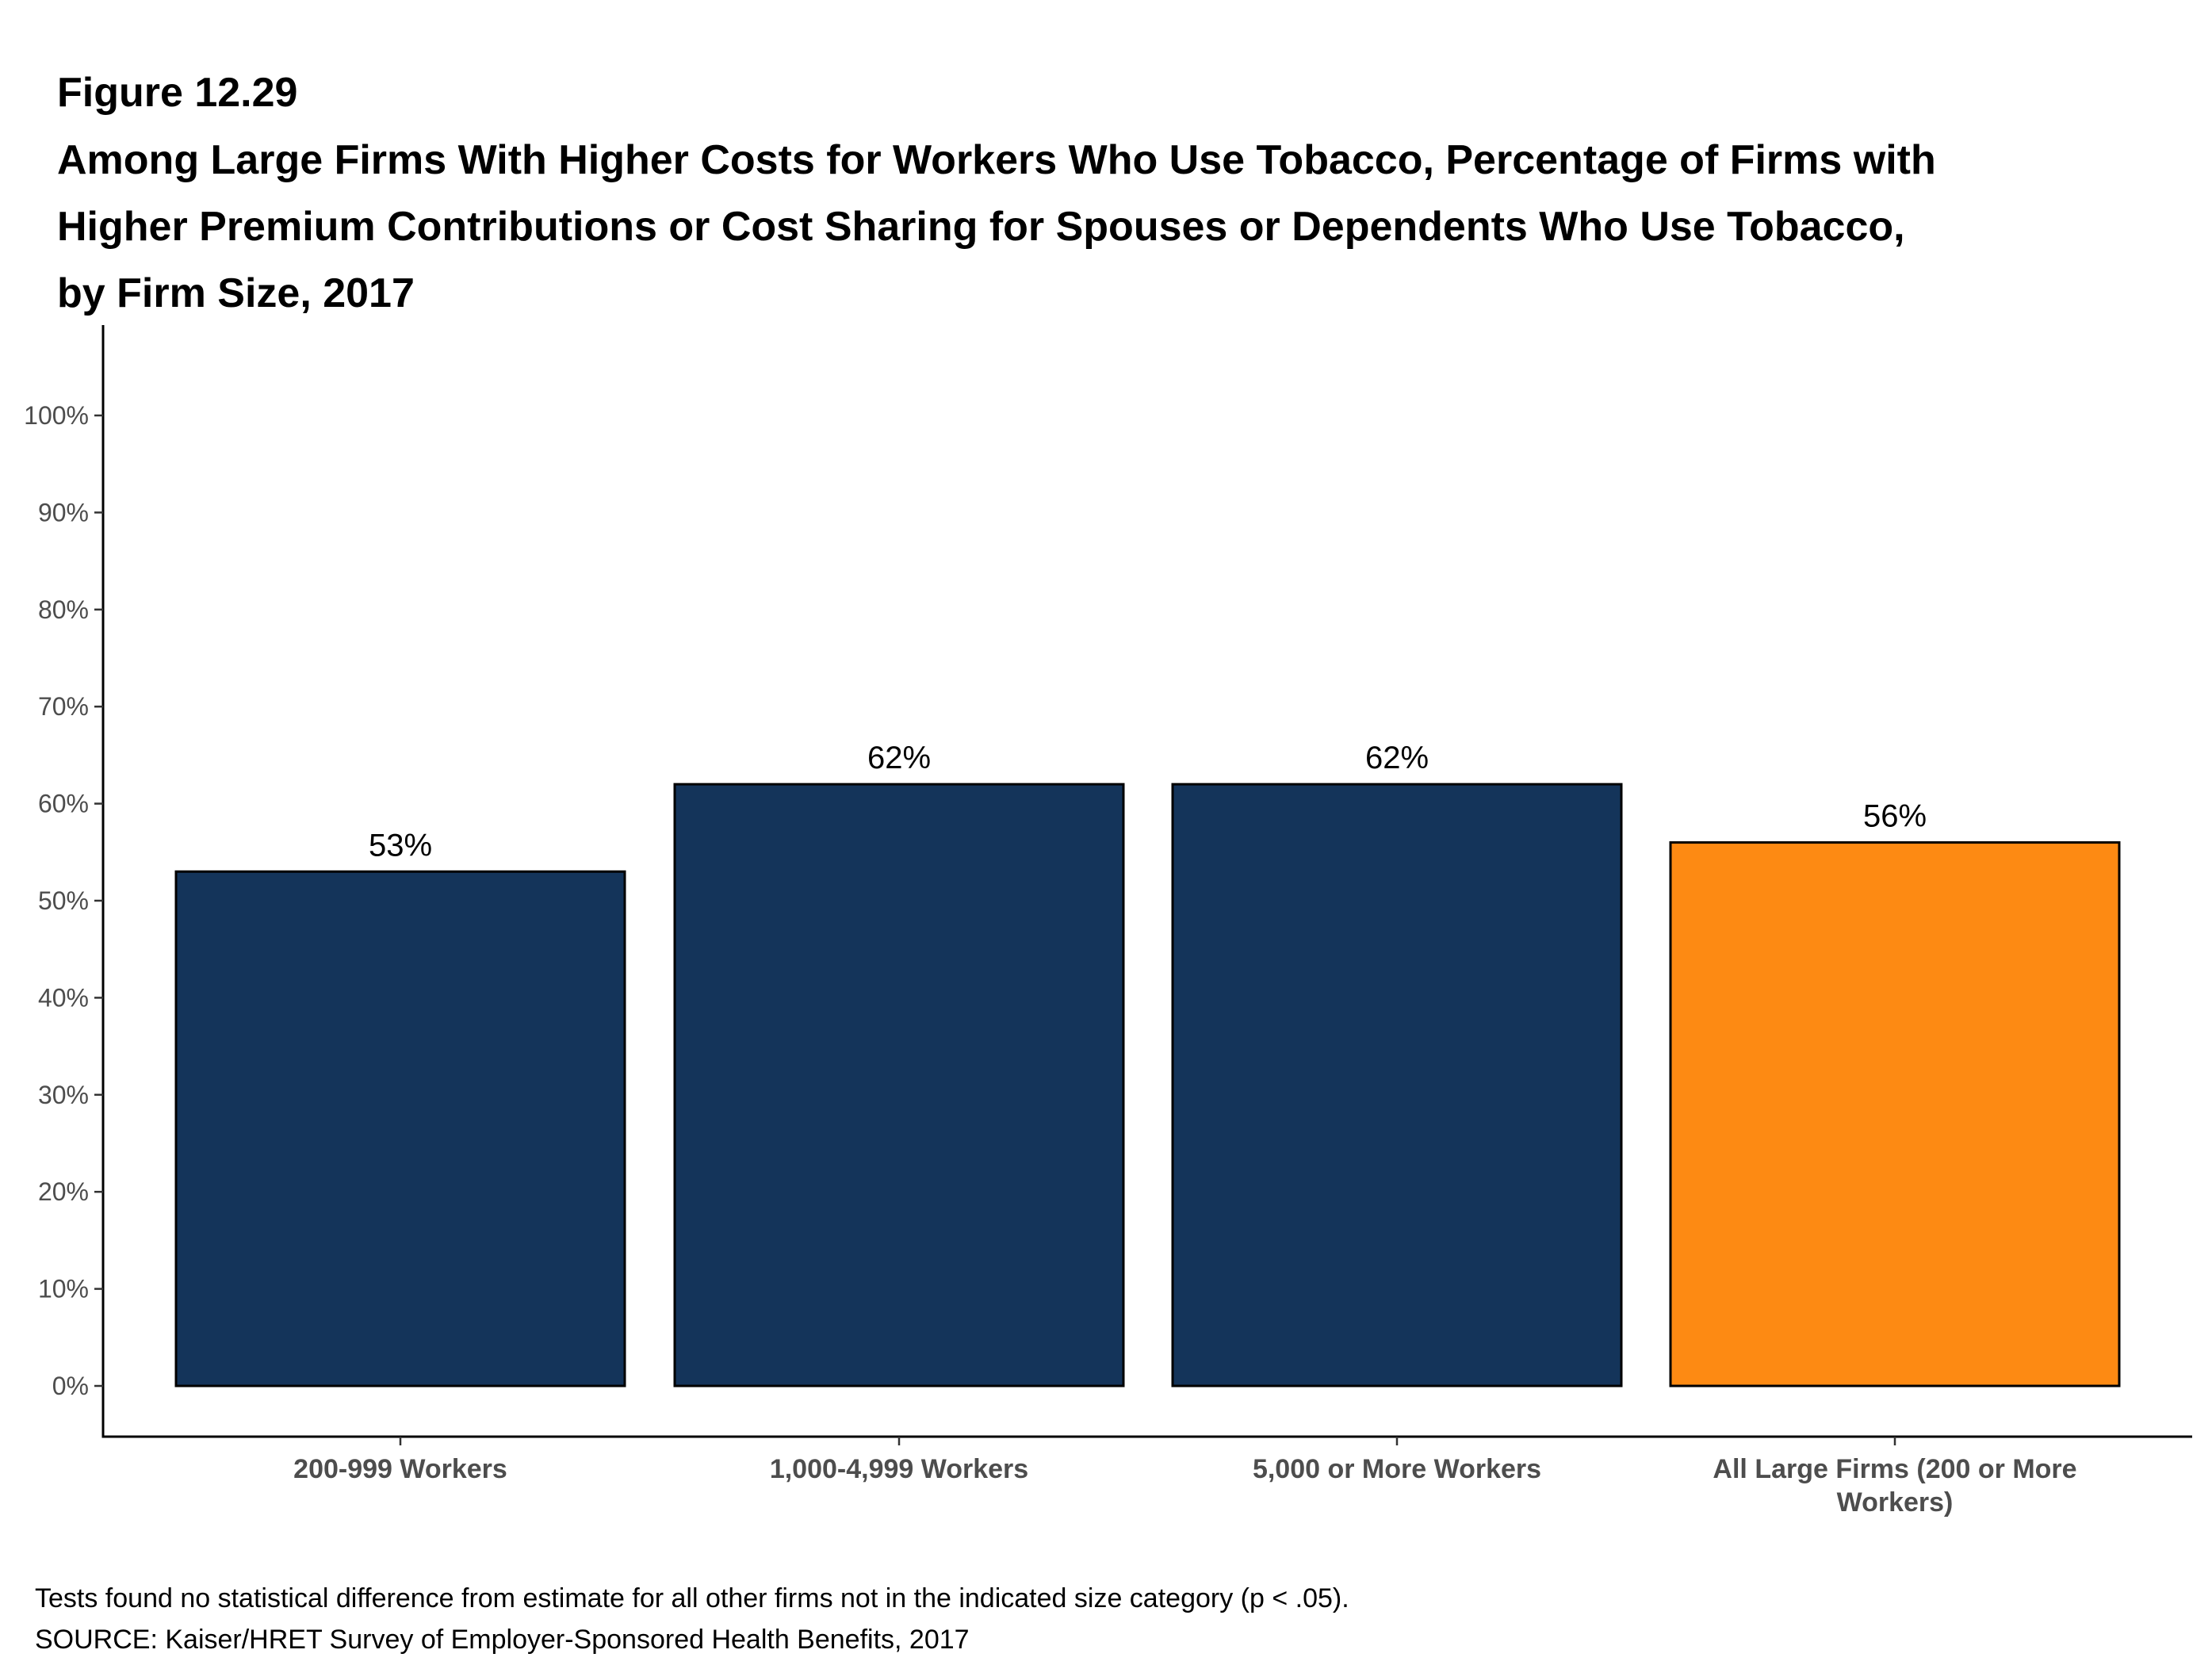 The height and width of the screenshot is (1665, 2212). What do you see at coordinates (177, 93) in the screenshot?
I see `figure-label: Figure 12.29` at bounding box center [177, 93].